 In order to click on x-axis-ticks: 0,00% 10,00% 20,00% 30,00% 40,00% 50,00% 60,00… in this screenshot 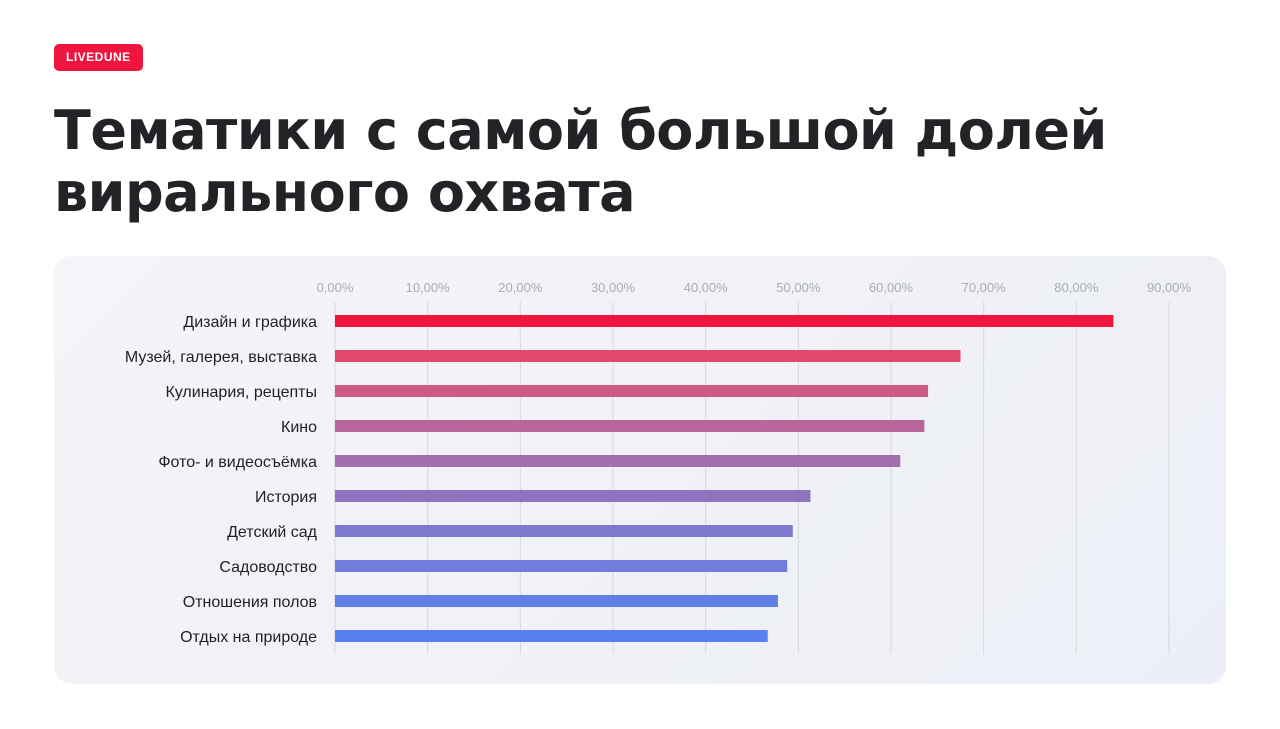, I will do `click(754, 287)`.